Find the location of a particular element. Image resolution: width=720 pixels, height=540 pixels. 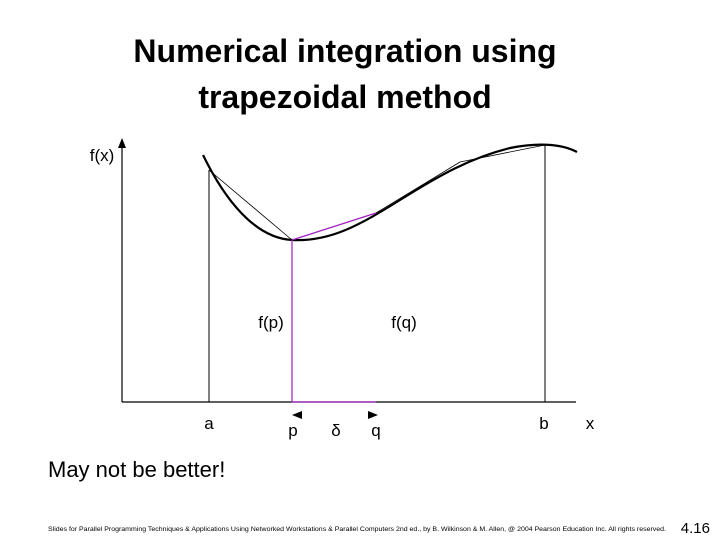

title-line: Numerical integration using is located at coordinates (344, 51).